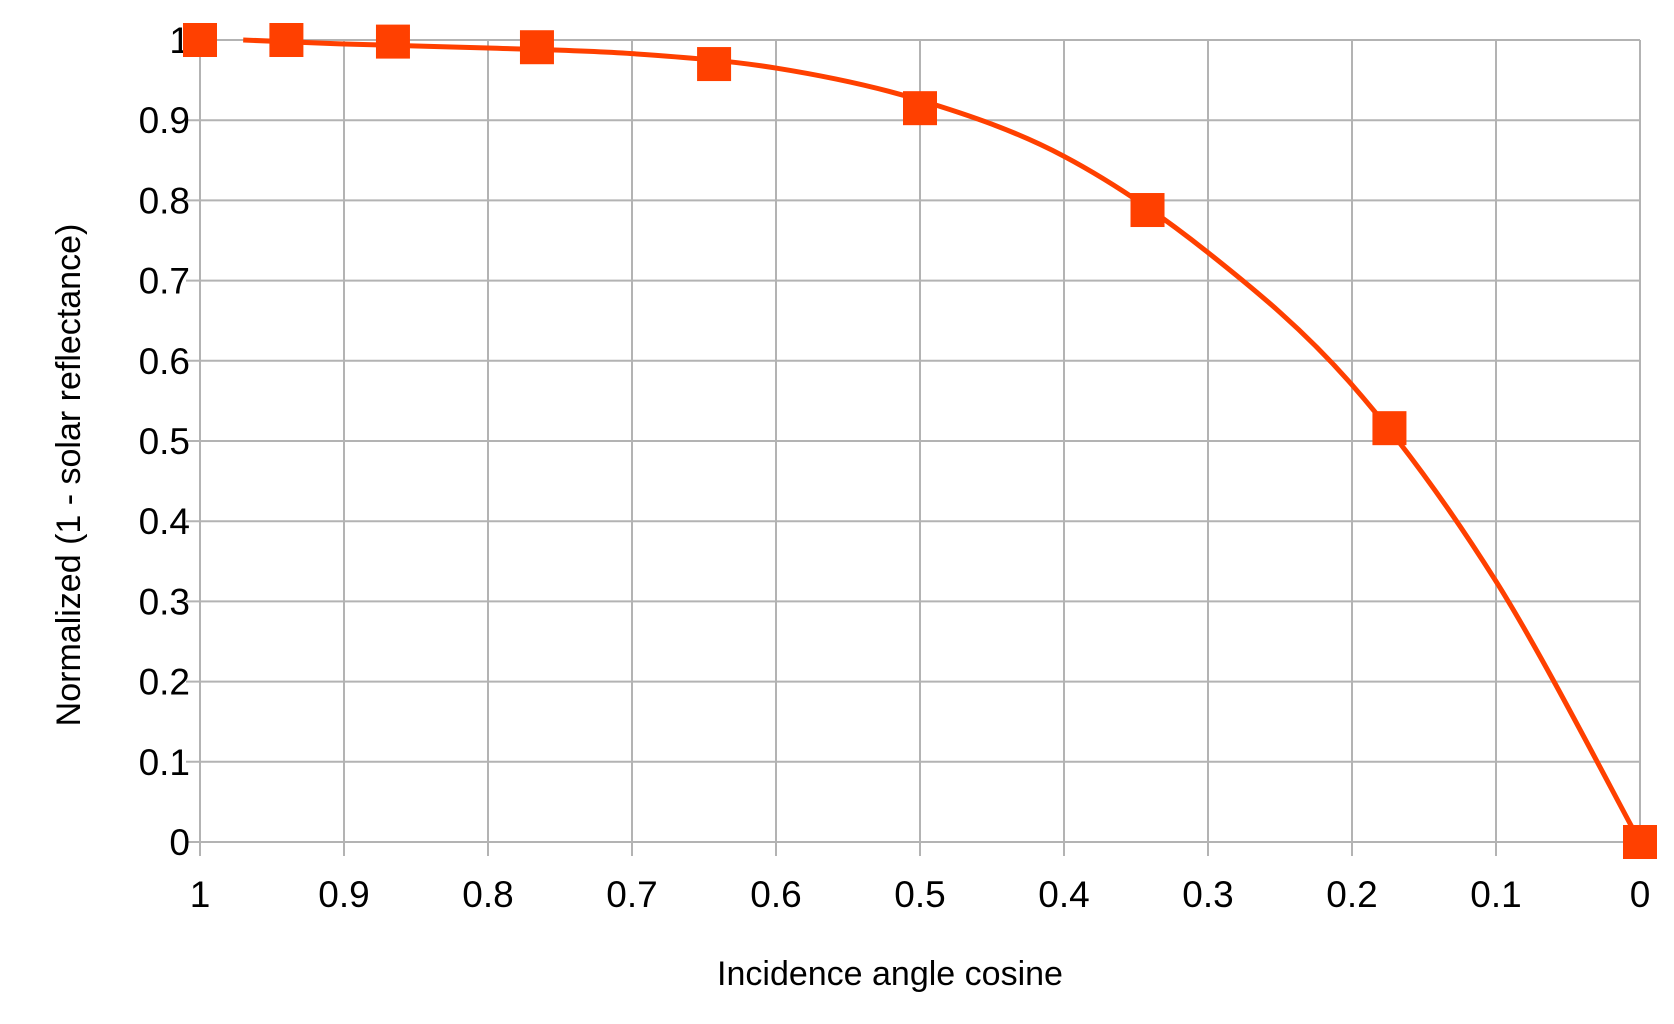  I want to click on x-tick-label: 0.9, so click(343, 894).